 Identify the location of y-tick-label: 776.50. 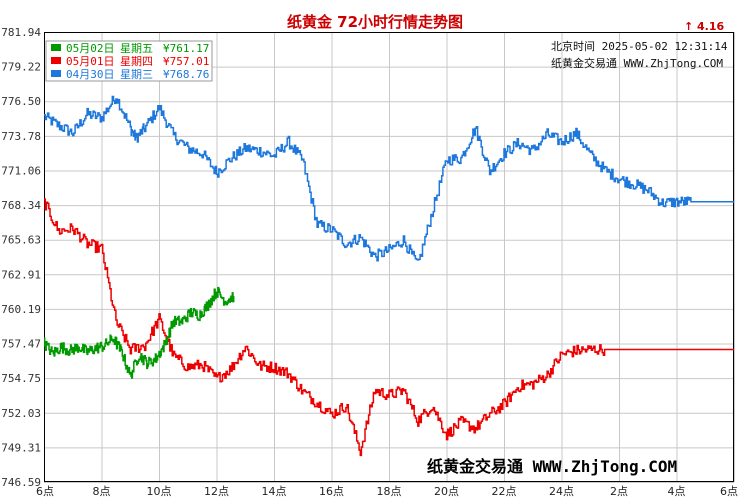
(21, 101).